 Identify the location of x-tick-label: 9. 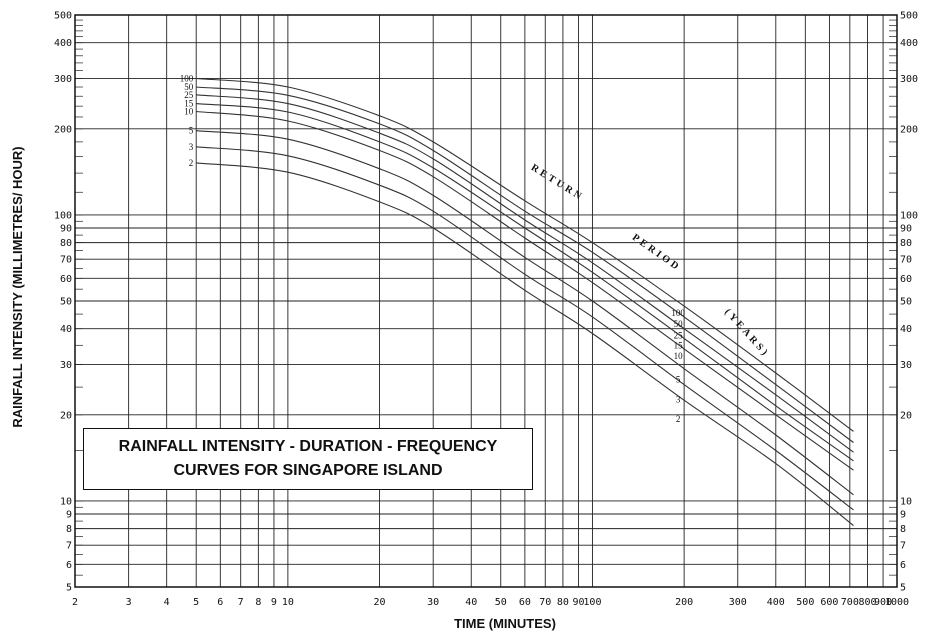
(274, 602).